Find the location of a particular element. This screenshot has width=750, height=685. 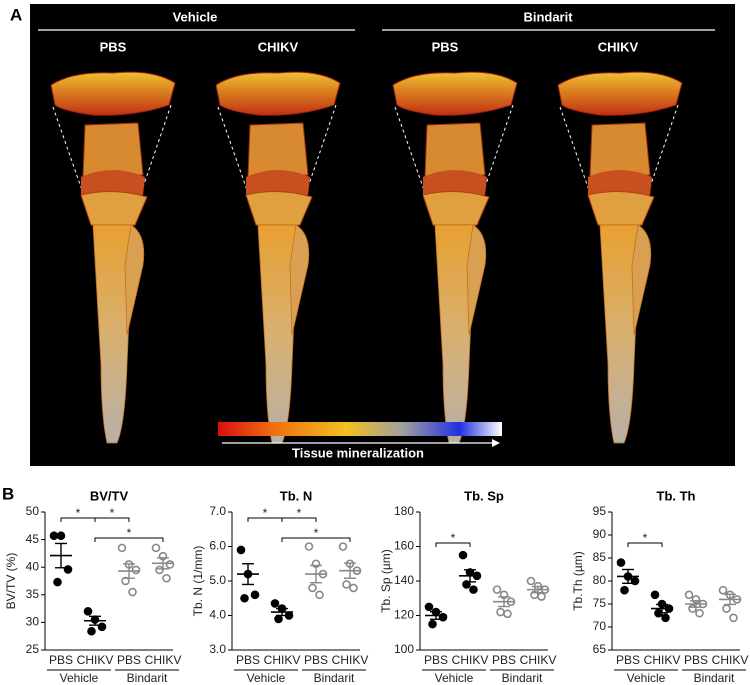

chart-title: Tb. Sp is located at coordinates (484, 495).